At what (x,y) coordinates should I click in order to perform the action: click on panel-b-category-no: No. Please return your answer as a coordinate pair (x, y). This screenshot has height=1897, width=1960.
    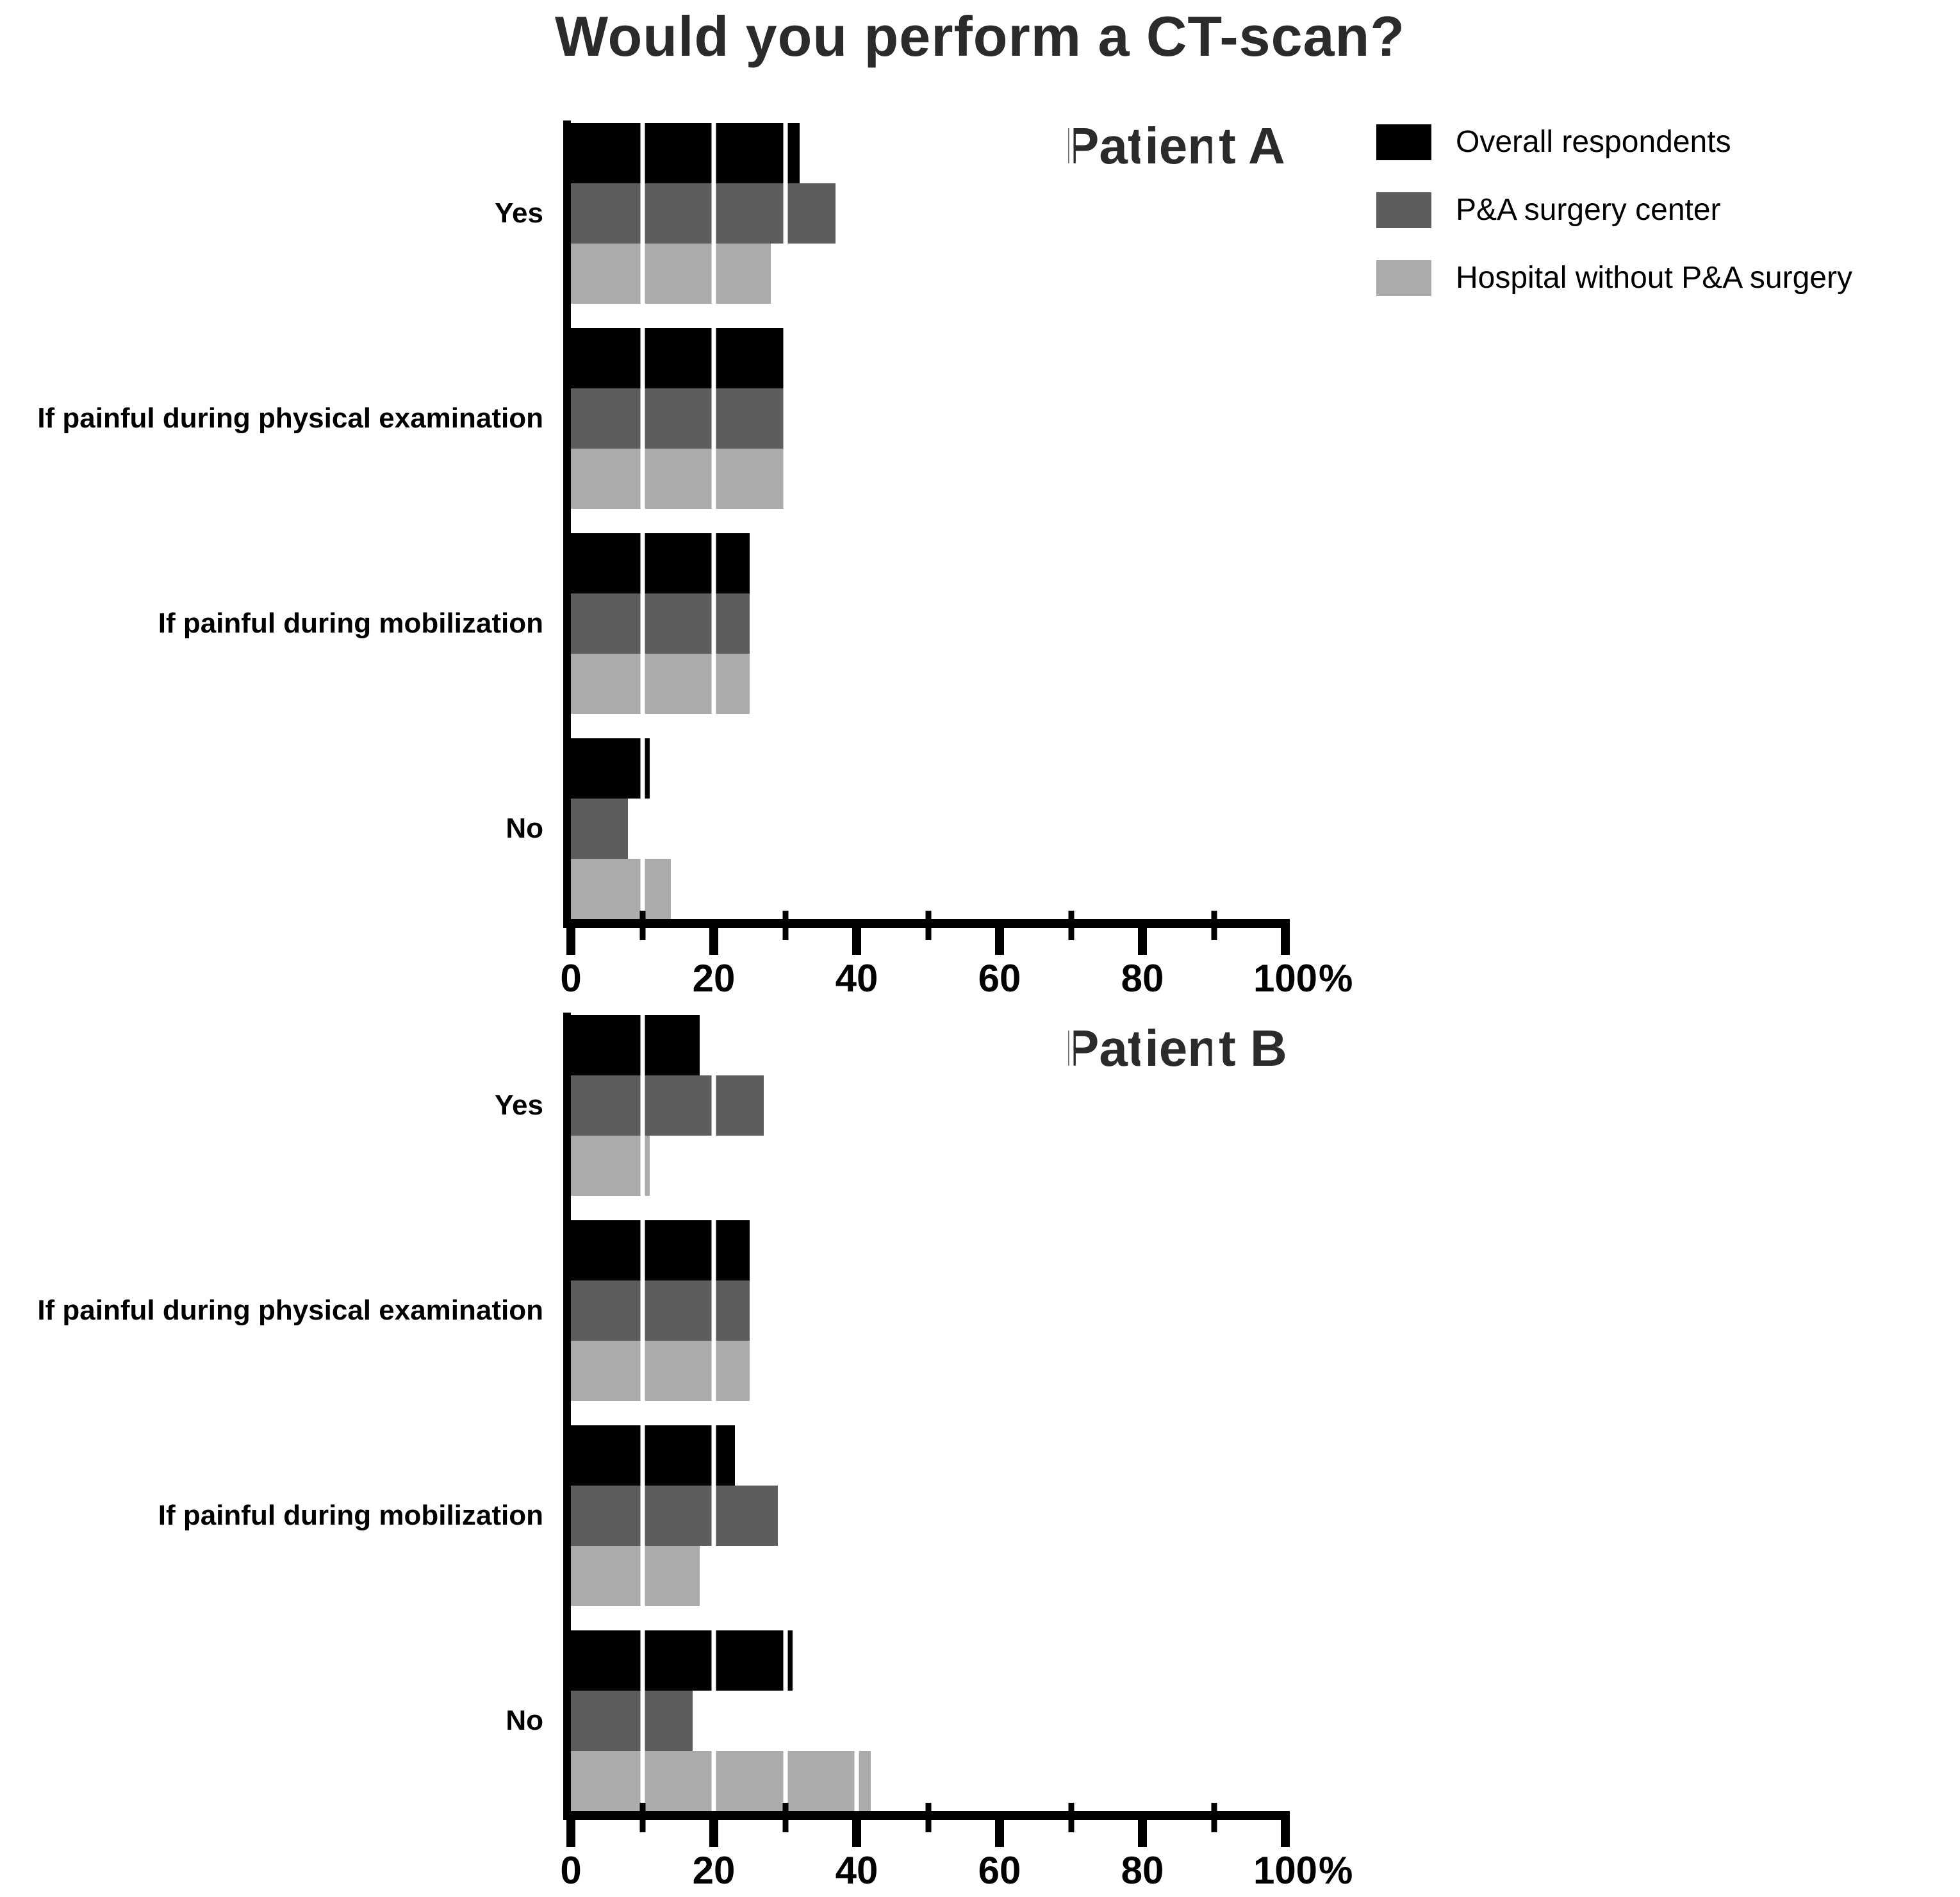
    Looking at the image, I should click on (524, 1720).